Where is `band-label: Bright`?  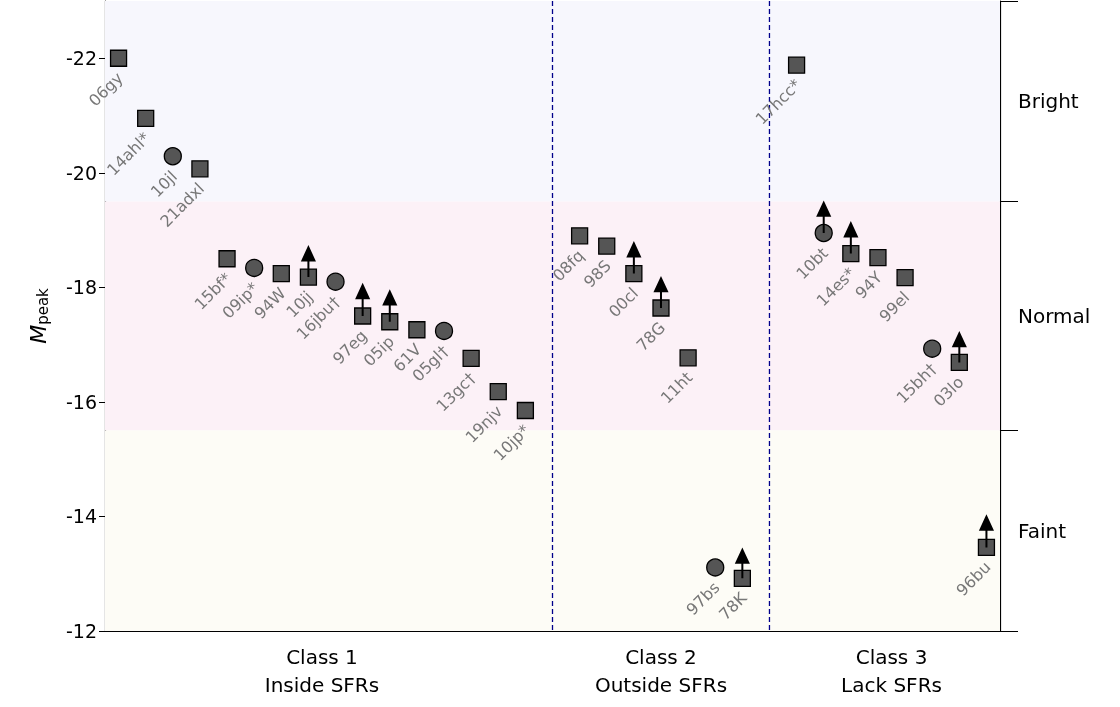 band-label: Bright is located at coordinates (1048, 101).